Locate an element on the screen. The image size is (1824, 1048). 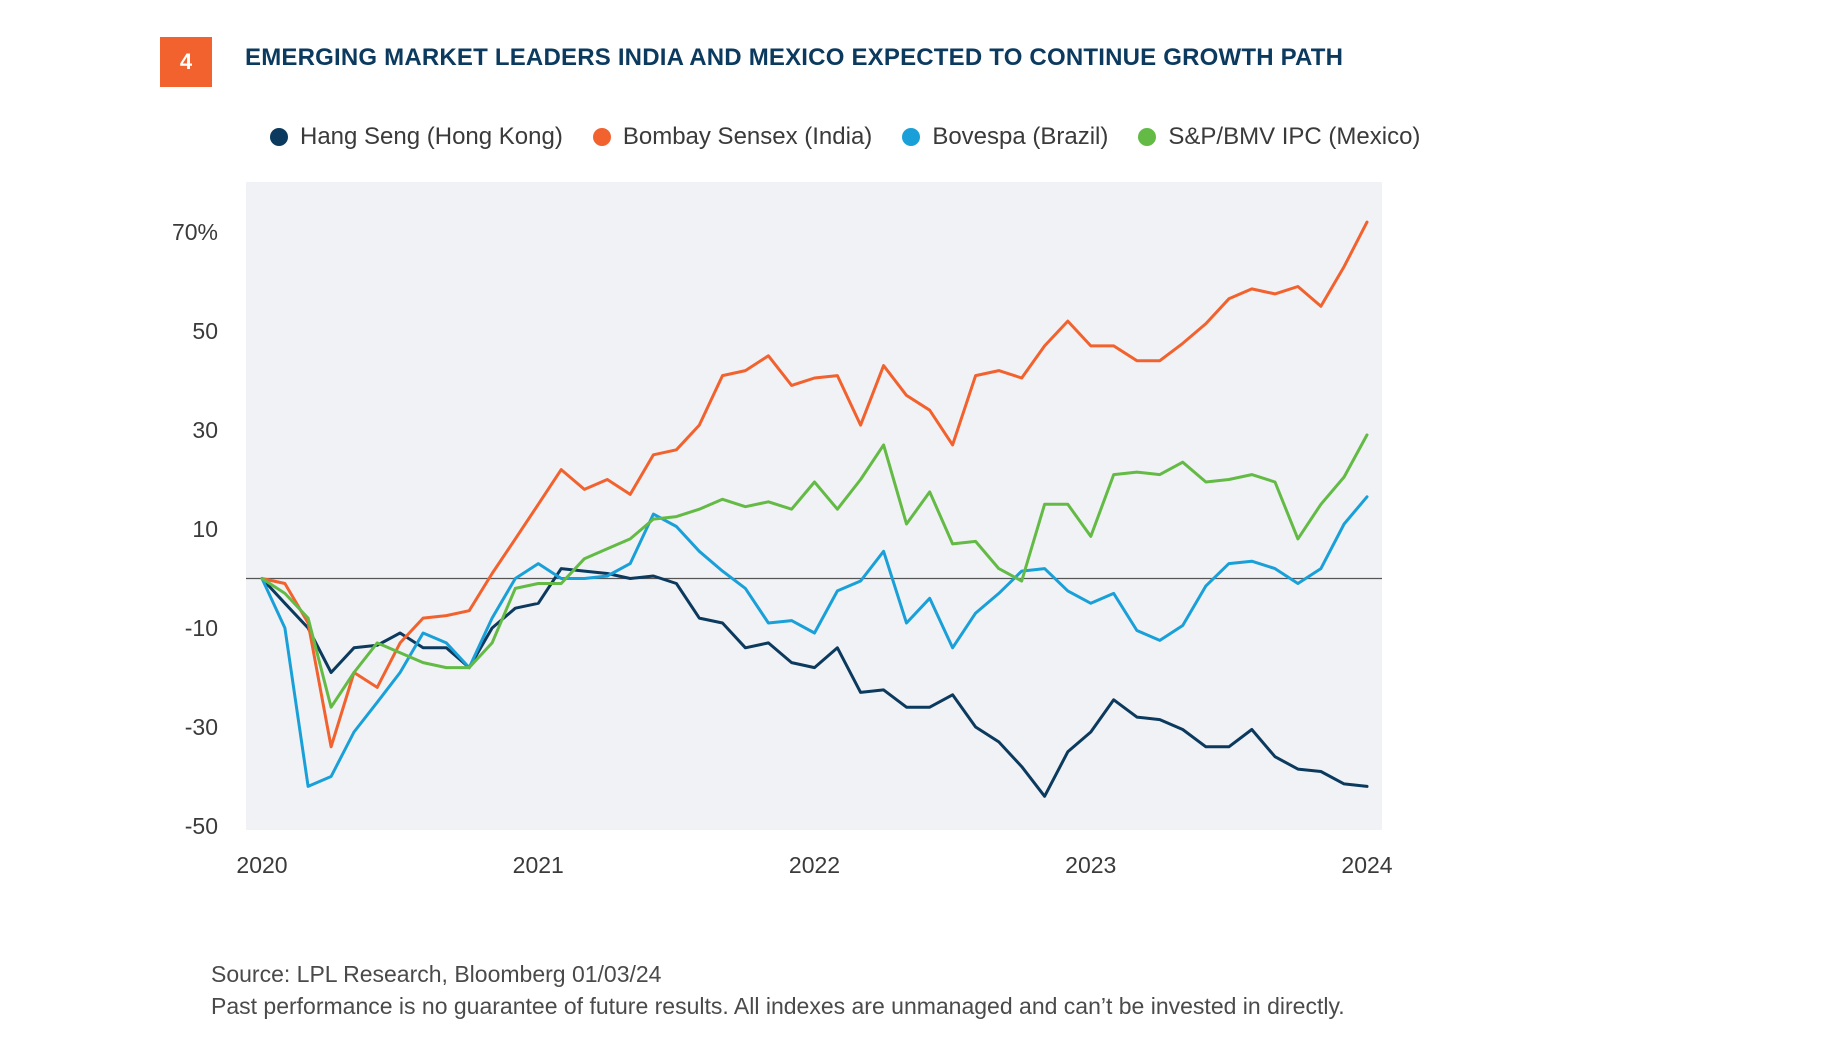
legend-label: Bovespa (Brazil) is located at coordinates (1020, 136).